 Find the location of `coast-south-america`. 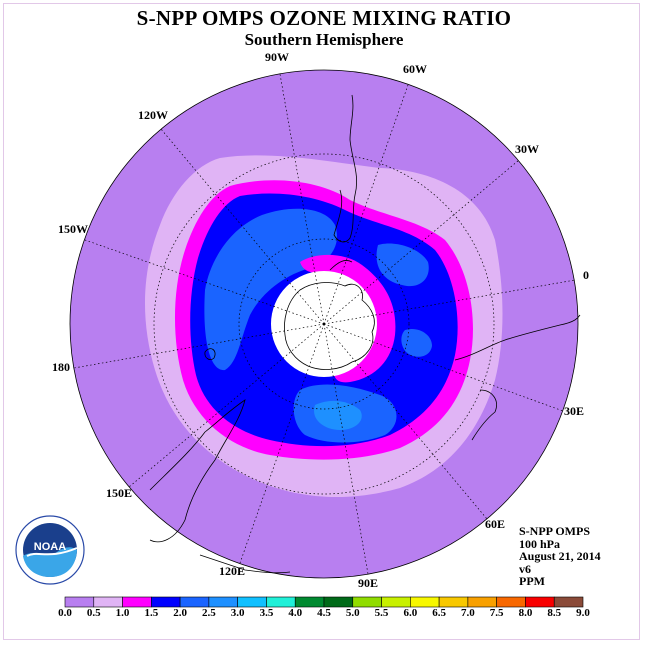

coast-south-america is located at coordinates (345, 168).